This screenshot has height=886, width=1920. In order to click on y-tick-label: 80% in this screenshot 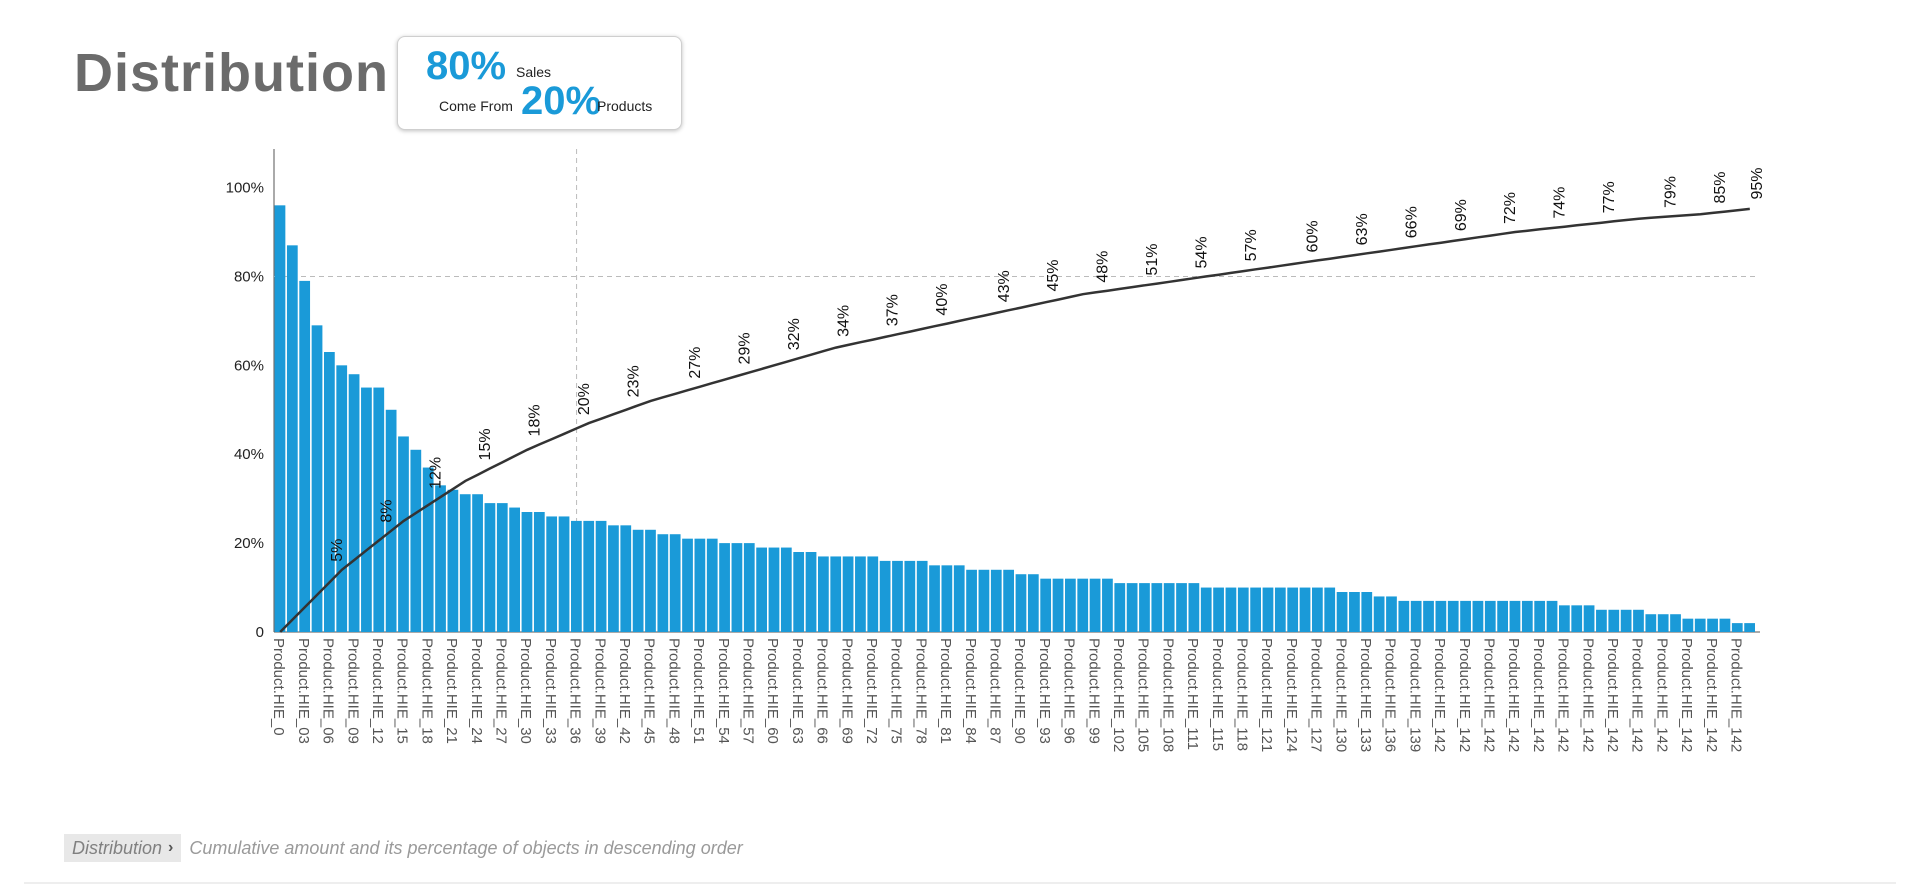, I will do `click(249, 276)`.